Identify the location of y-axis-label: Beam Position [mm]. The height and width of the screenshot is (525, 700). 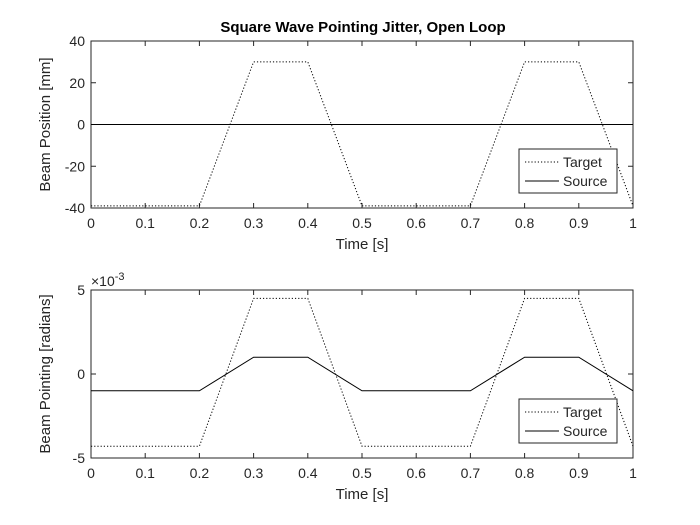
(45, 124).